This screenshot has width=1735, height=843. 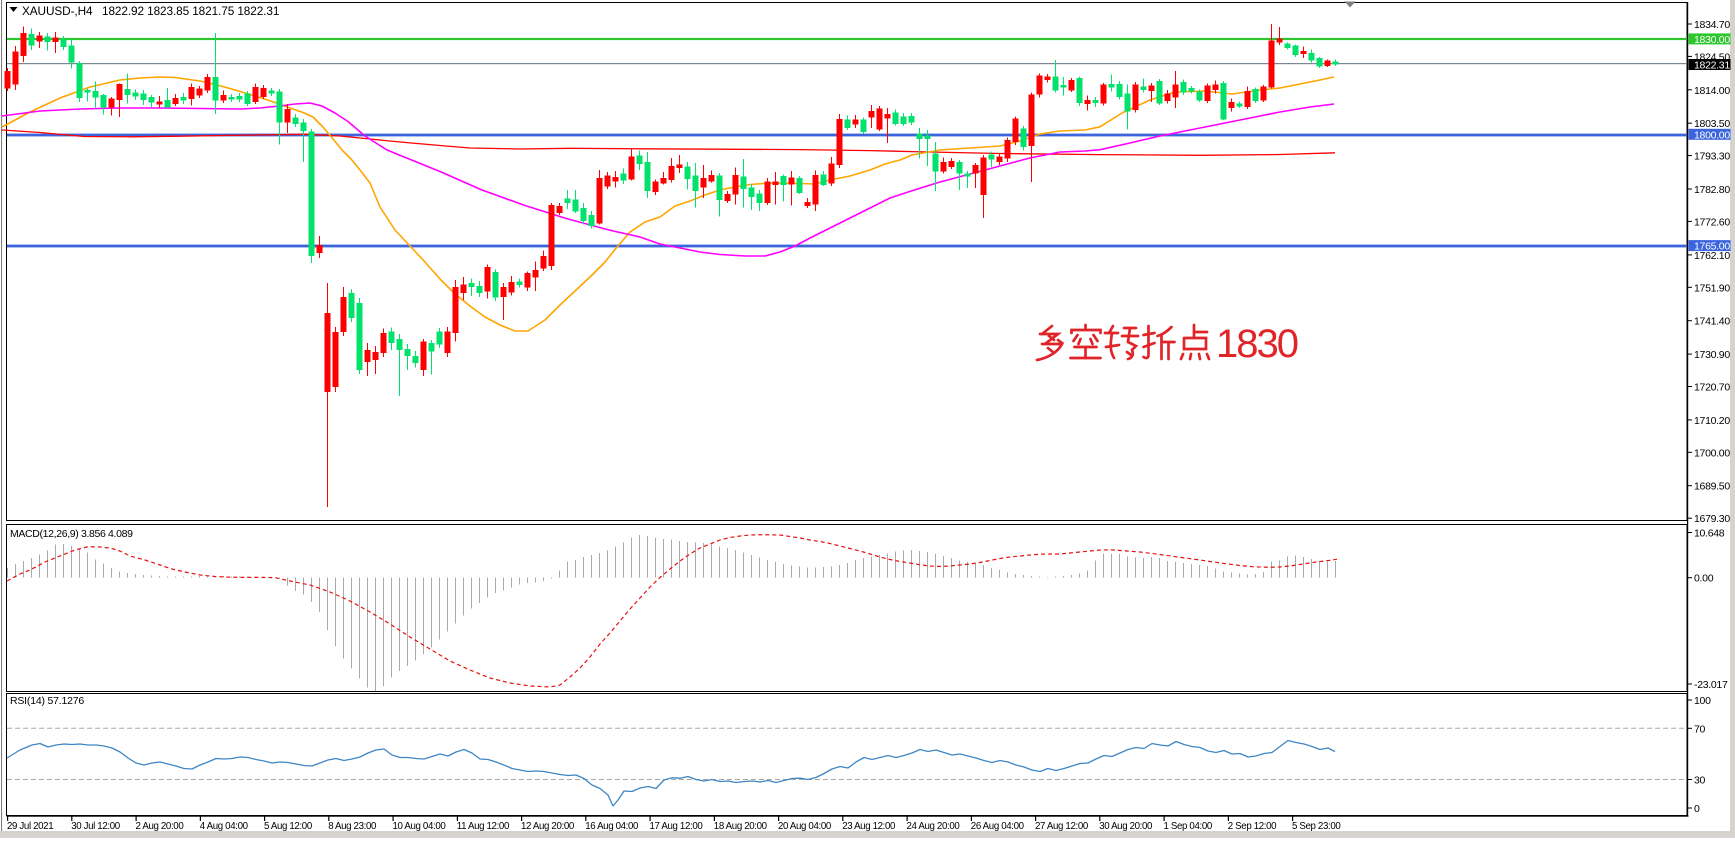 What do you see at coordinates (160, 826) in the screenshot?
I see `svg-text: 2 Aug 20:00` at bounding box center [160, 826].